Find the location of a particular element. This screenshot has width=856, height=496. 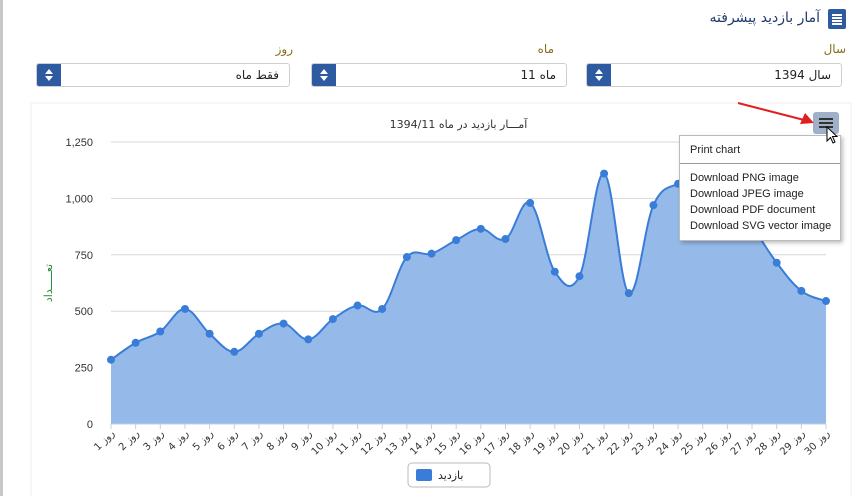

x-tick-label: روز 18 is located at coordinates (521, 442).